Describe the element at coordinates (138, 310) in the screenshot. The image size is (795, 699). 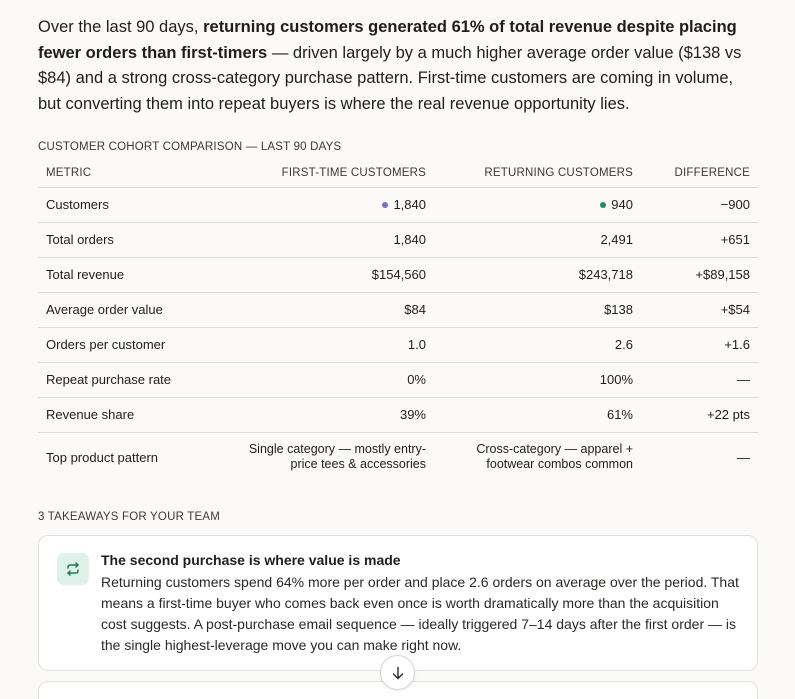
I see `cell-metric: Average order value` at that location.